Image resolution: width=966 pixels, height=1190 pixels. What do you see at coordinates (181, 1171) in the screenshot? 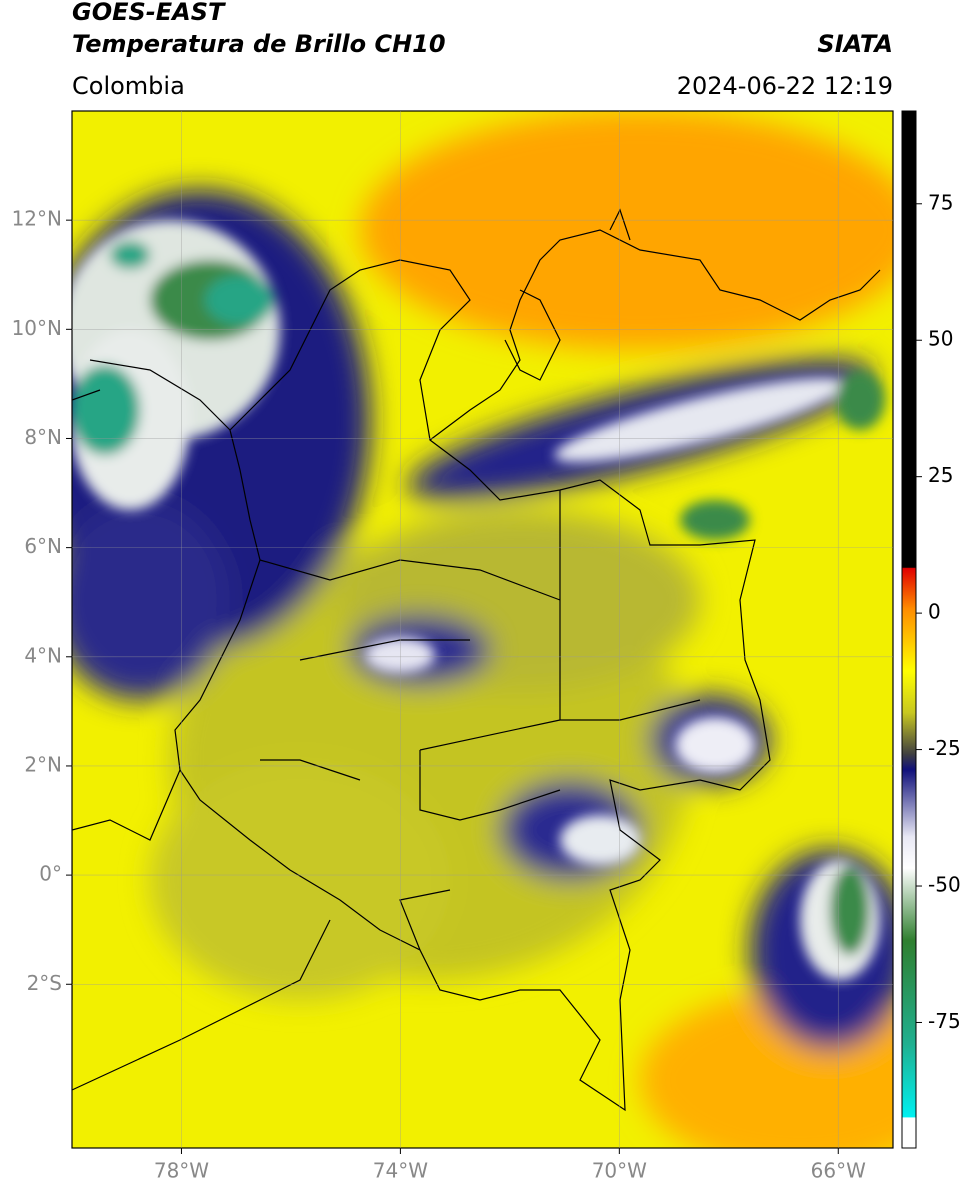
I see `x-tick-label: 78°W` at bounding box center [181, 1171].